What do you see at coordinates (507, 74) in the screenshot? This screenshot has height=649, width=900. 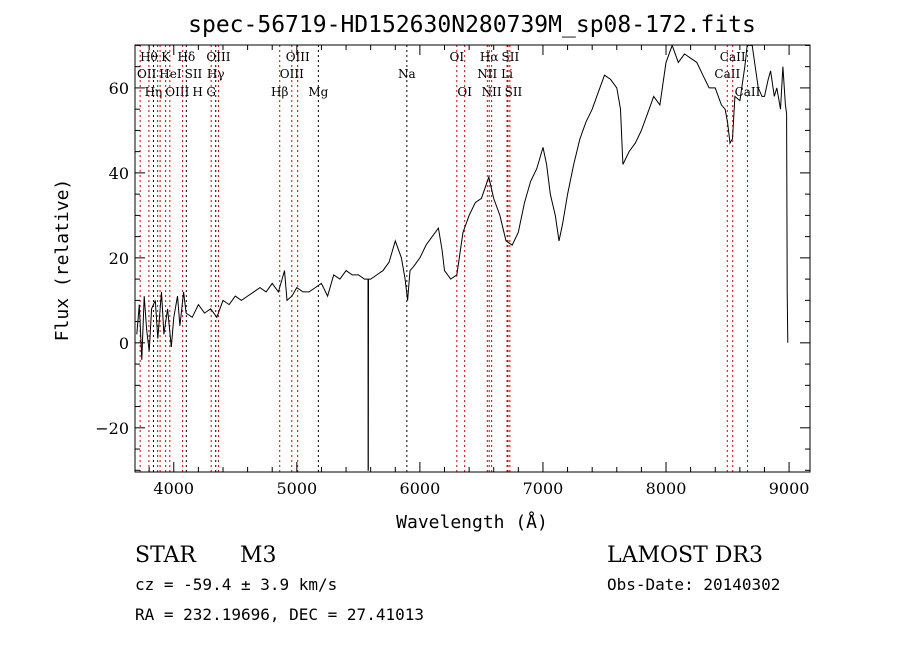 I see `line-label: Li` at bounding box center [507, 74].